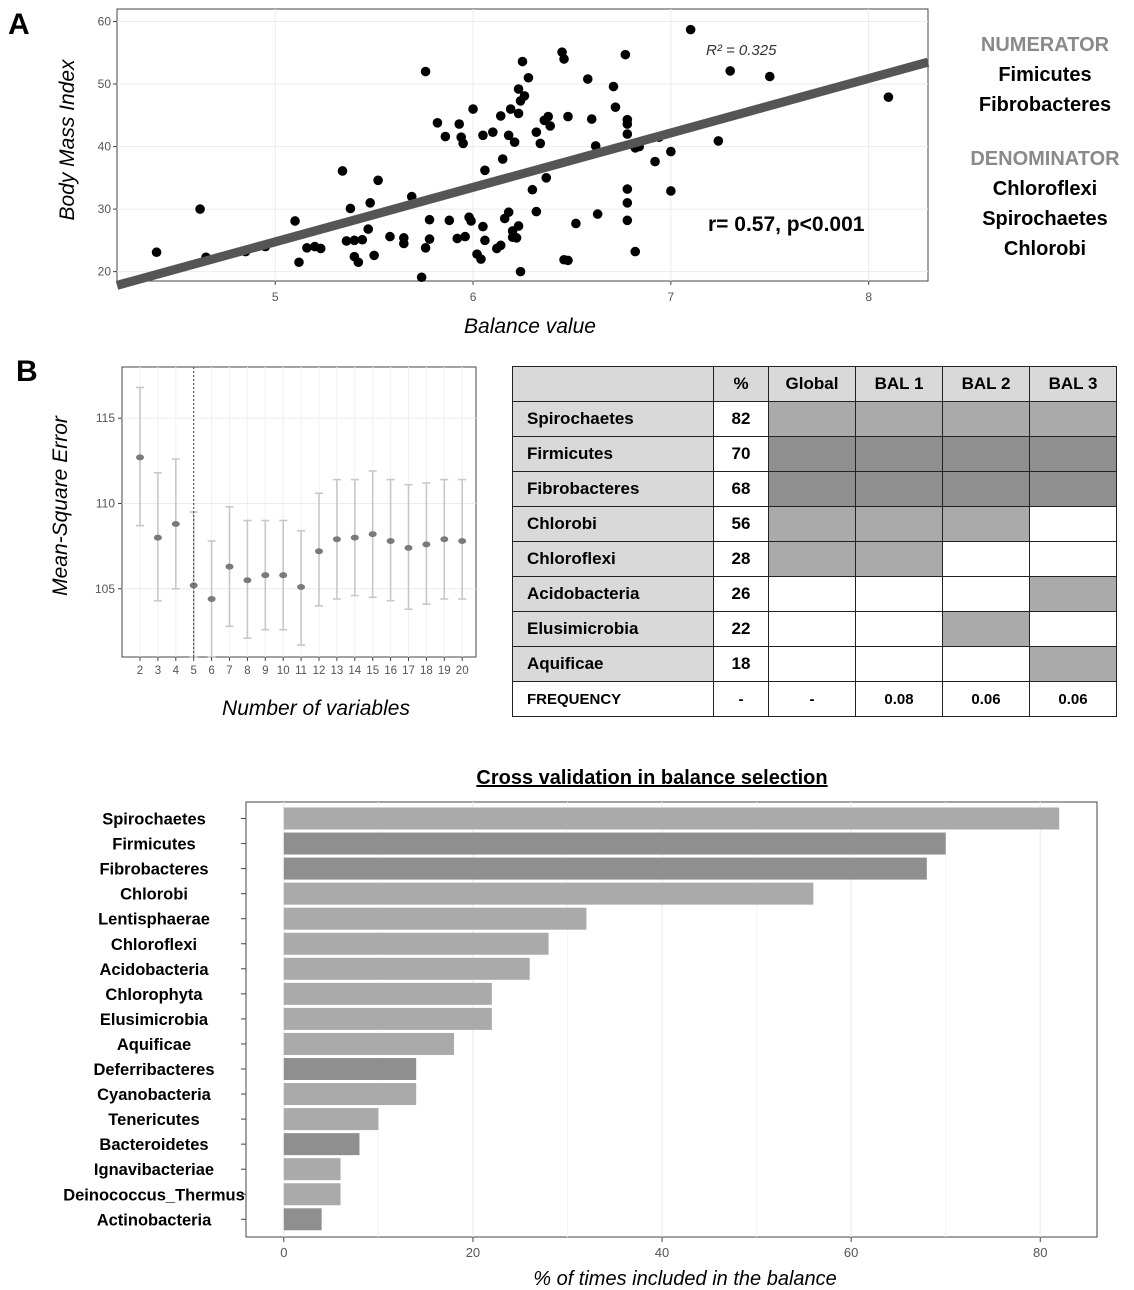 Image resolution: width=1134 pixels, height=1290 pixels. I want to click on table-header-cell: Global, so click(812, 384).